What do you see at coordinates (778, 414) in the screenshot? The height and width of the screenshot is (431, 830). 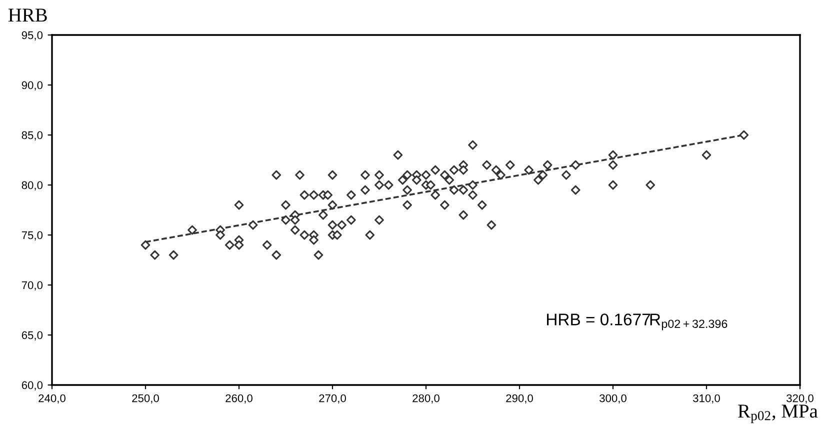 I see `x-axis-title: R$_{p02}$, MPa` at bounding box center [778, 414].